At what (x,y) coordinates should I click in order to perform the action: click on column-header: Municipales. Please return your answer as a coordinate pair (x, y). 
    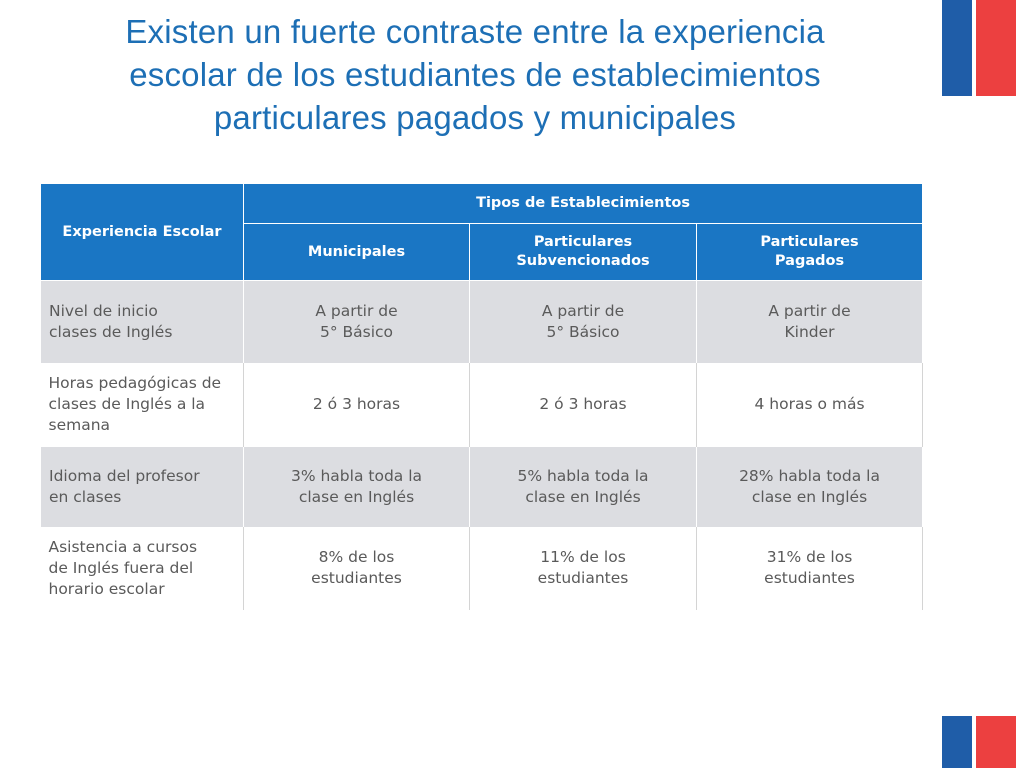
    Looking at the image, I should click on (356, 252).